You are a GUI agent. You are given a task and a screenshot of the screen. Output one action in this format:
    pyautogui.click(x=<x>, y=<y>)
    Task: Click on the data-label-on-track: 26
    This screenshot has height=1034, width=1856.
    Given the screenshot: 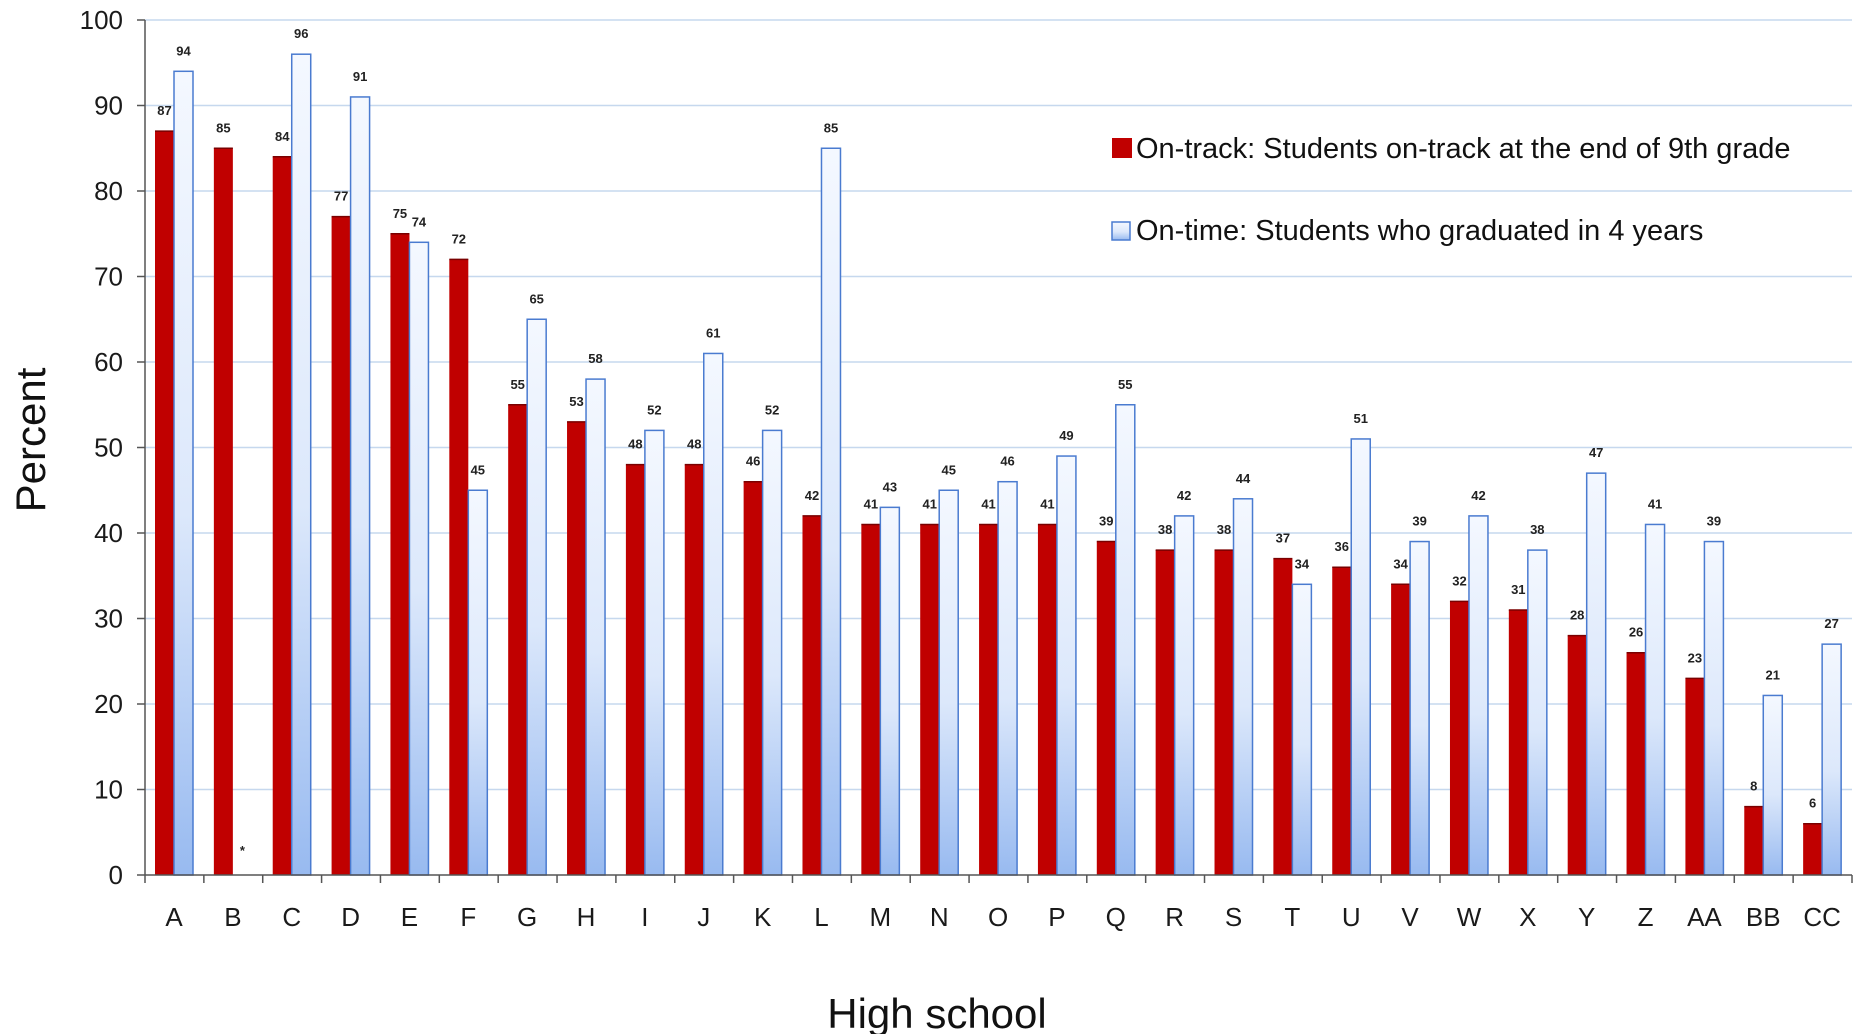 What is the action you would take?
    pyautogui.click(x=1636, y=632)
    